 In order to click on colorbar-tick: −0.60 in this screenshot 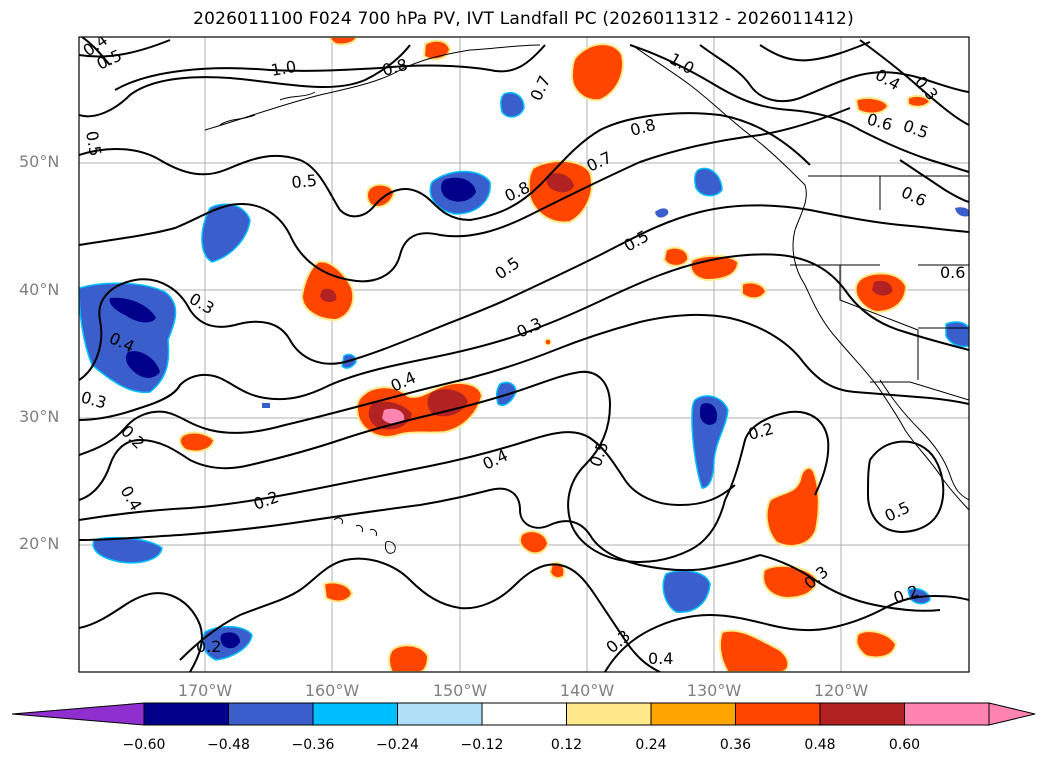, I will do `click(144, 745)`.